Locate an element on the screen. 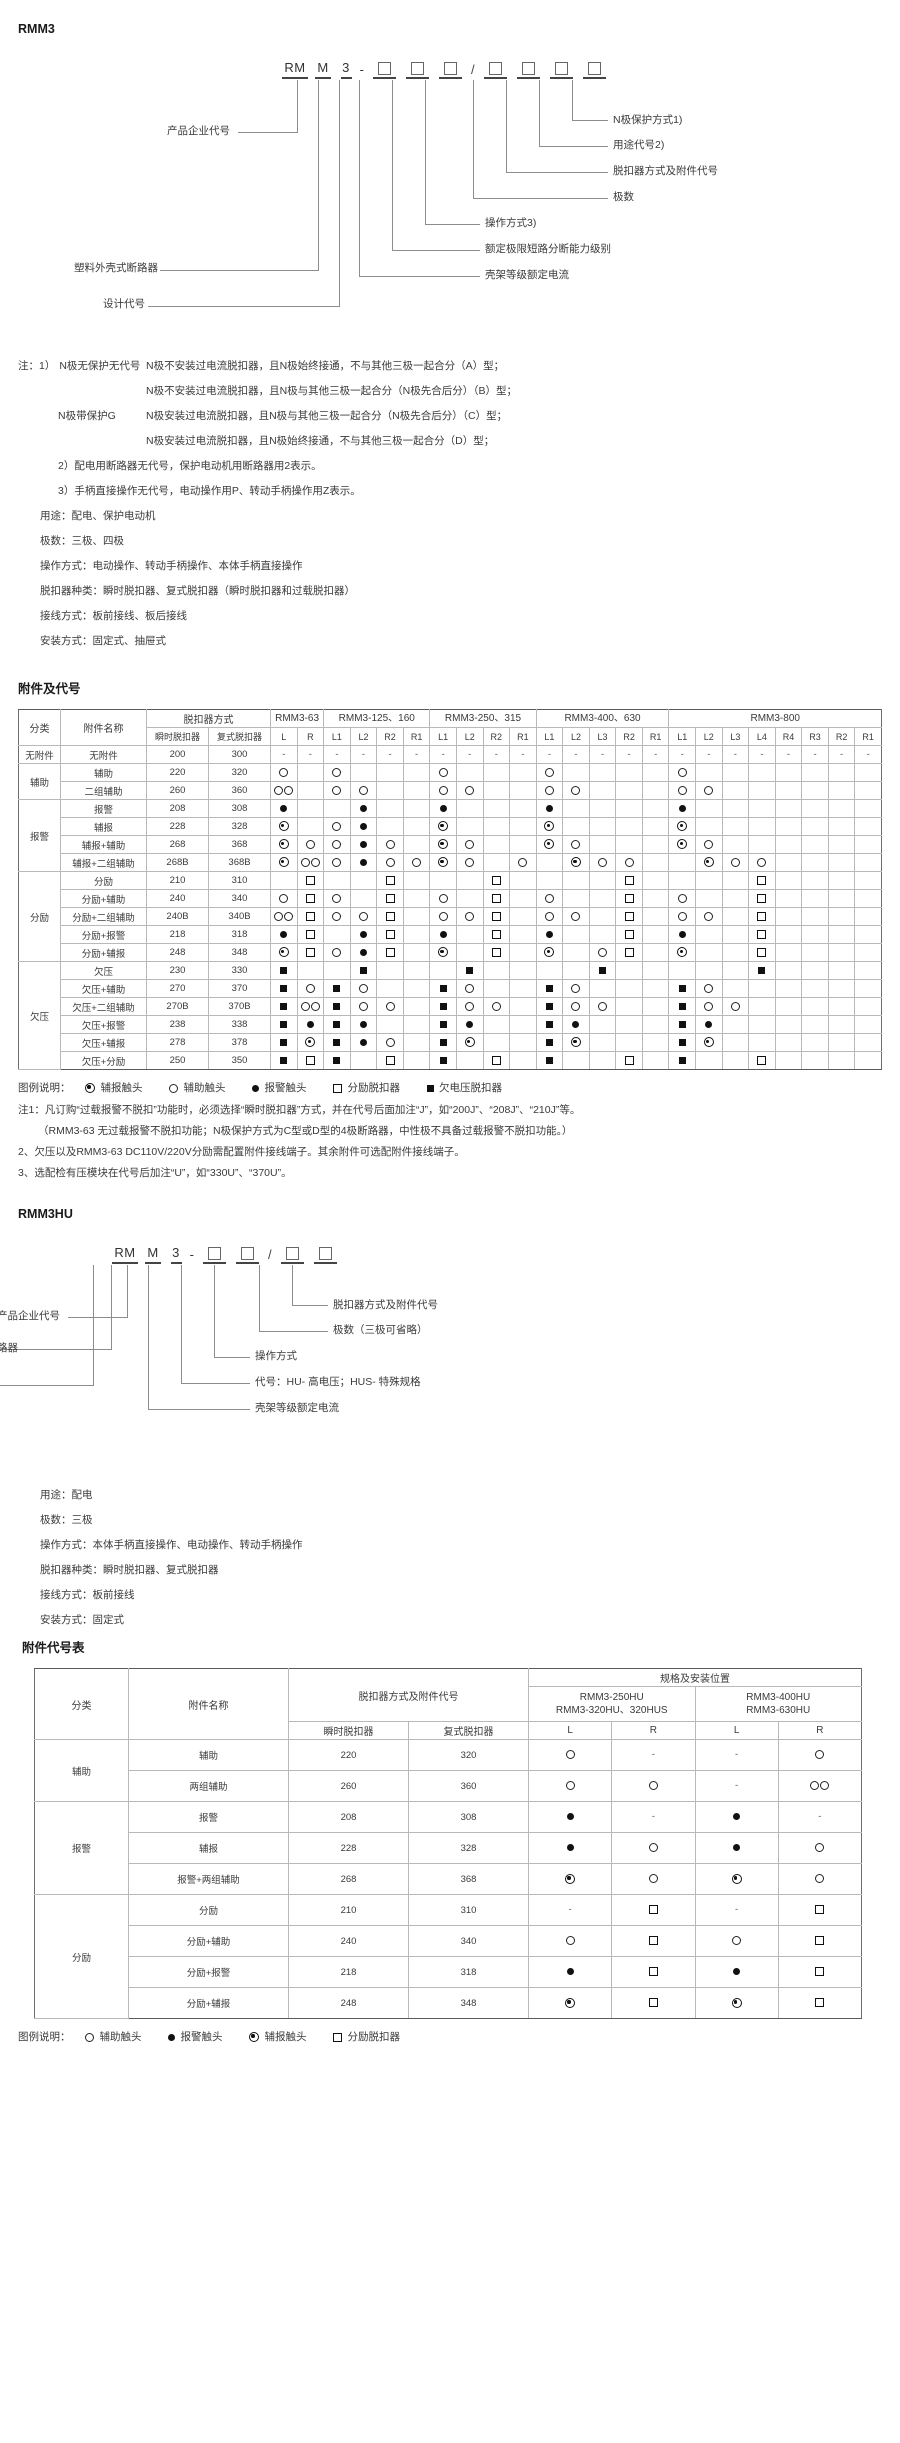 The image size is (900, 2443). legend-item-label: 辅助触头 is located at coordinates (120, 2037).